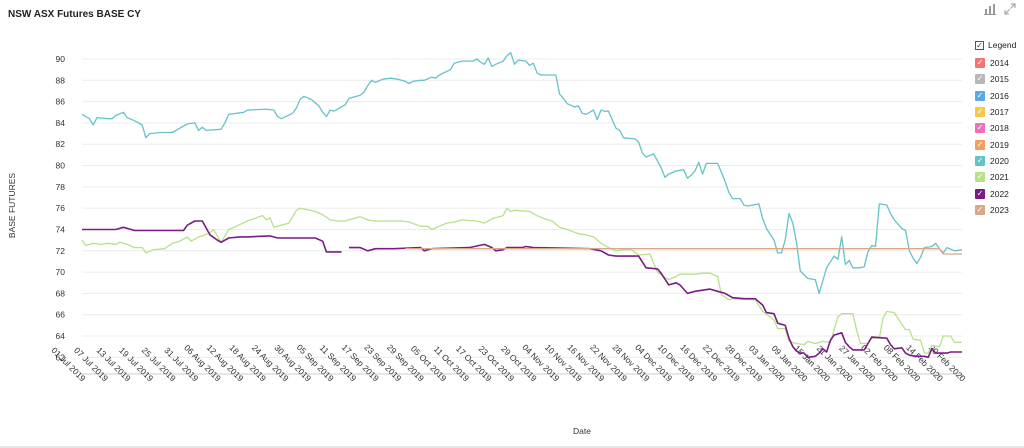  I want to click on legend-toggle: ✓ Legend, so click(995, 45).